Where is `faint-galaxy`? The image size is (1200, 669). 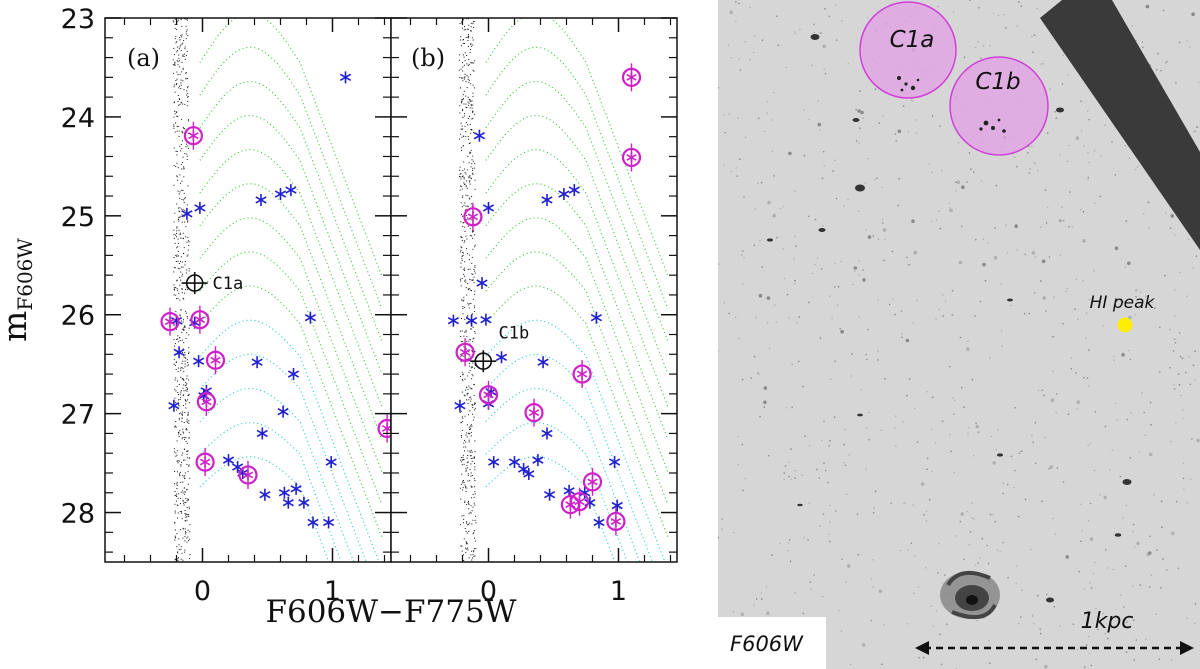 faint-galaxy is located at coordinates (860, 415).